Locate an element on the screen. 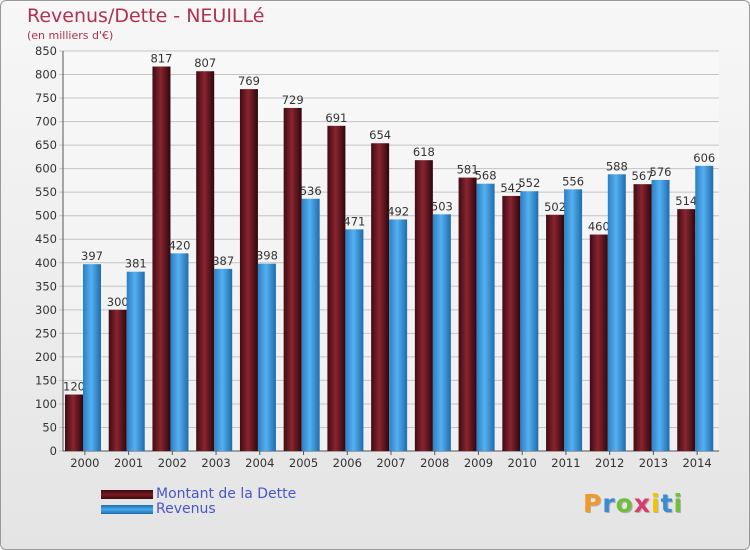 The image size is (750, 550). data-label: 397 is located at coordinates (92, 256).